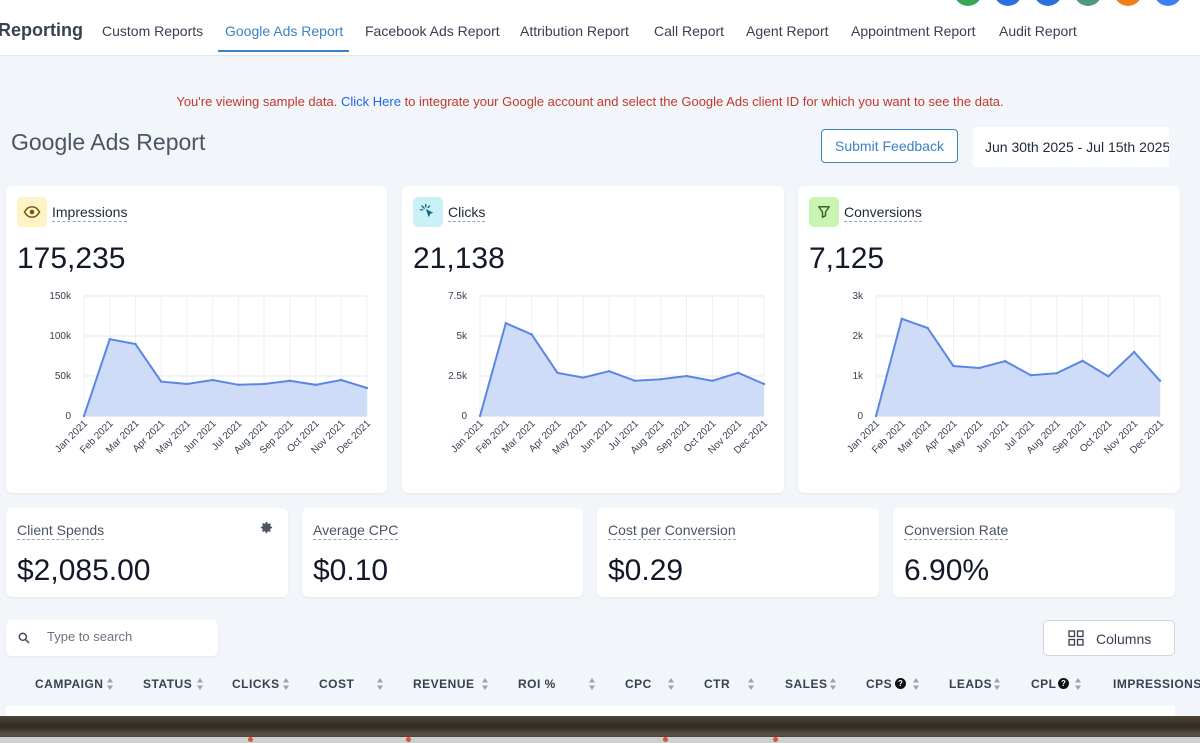  Describe the element at coordinates (444, 684) in the screenshot. I see `column-header-revenue: REVENUE` at that location.